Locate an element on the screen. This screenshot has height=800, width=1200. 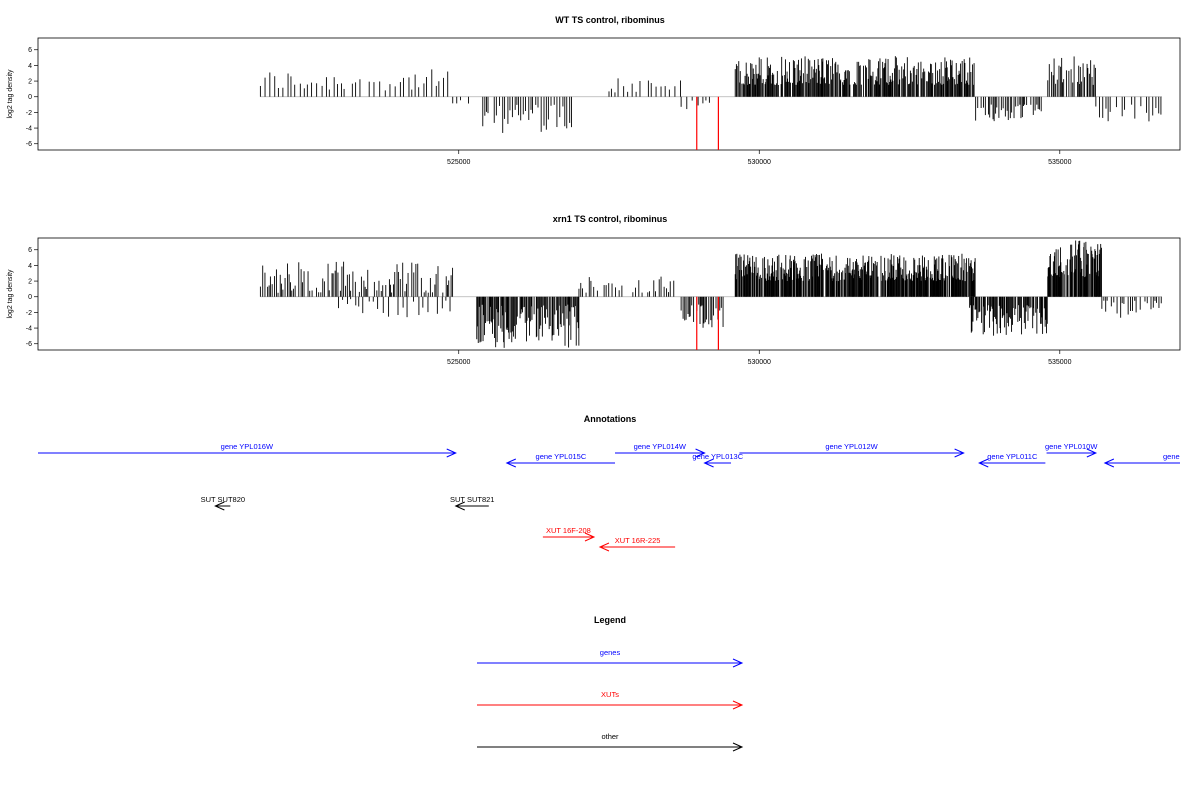
track-wt-ylabel: log2 tag density is located at coordinates (10, 94).